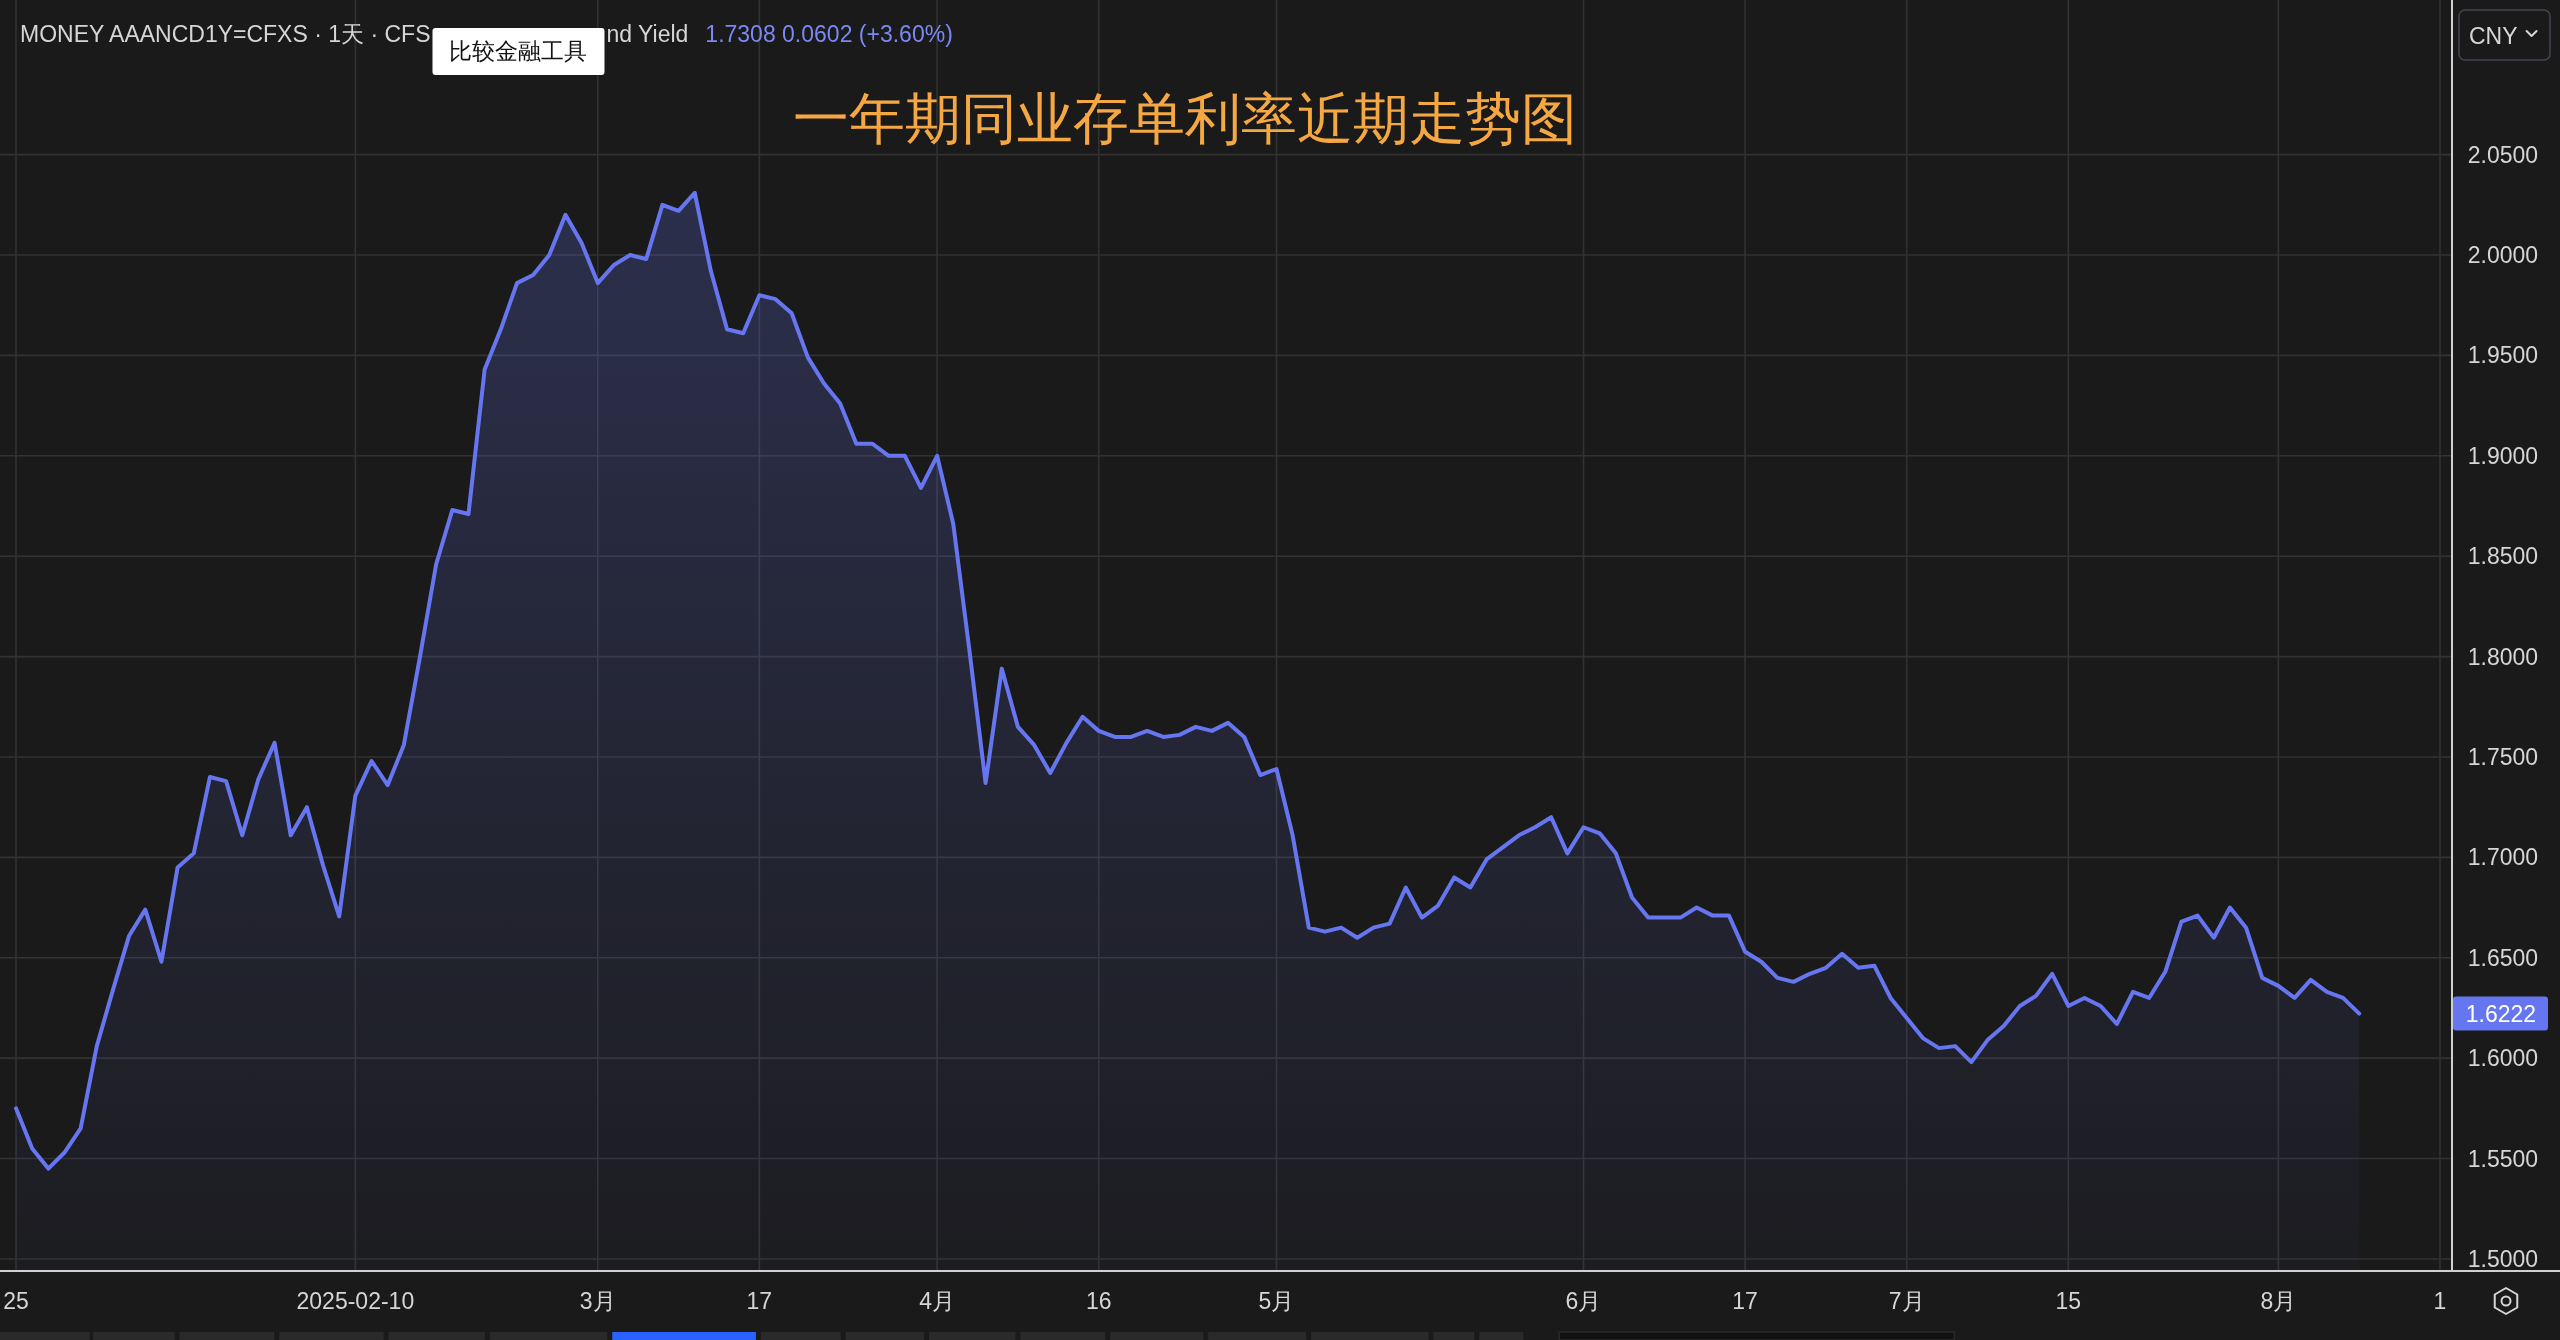 The height and width of the screenshot is (1340, 2560). What do you see at coordinates (2503, 857) in the screenshot?
I see `y-tick-label: 1.7000` at bounding box center [2503, 857].